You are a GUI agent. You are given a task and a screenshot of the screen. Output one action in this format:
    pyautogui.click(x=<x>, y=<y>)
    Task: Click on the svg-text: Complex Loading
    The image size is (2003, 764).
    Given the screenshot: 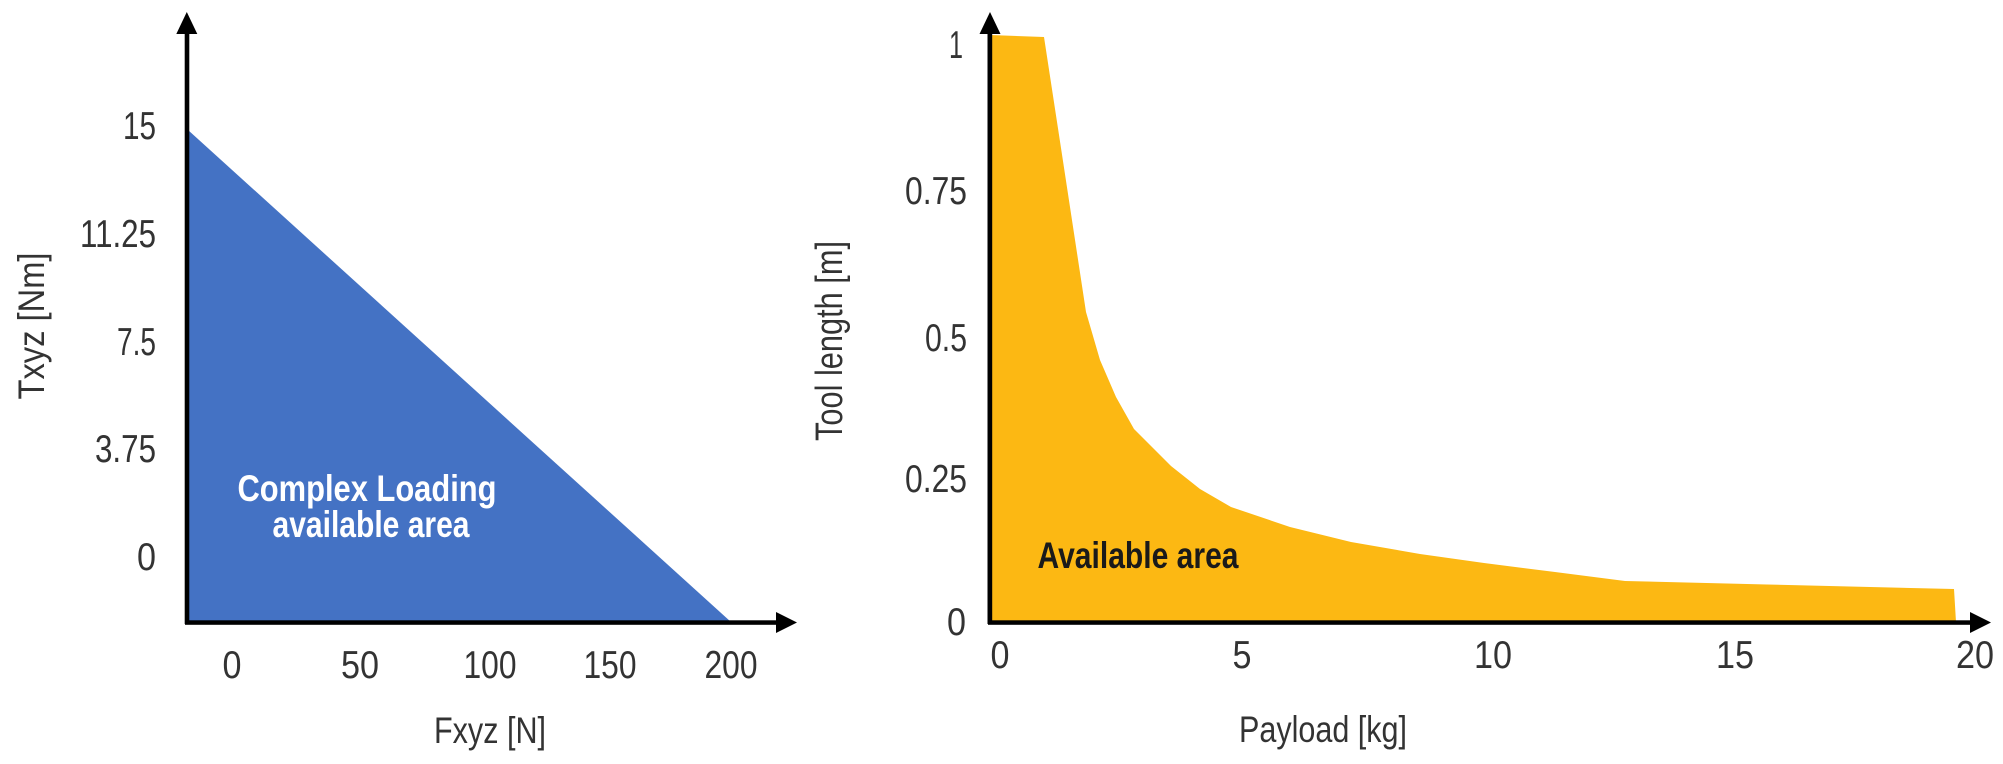 What is the action you would take?
    pyautogui.click(x=367, y=488)
    